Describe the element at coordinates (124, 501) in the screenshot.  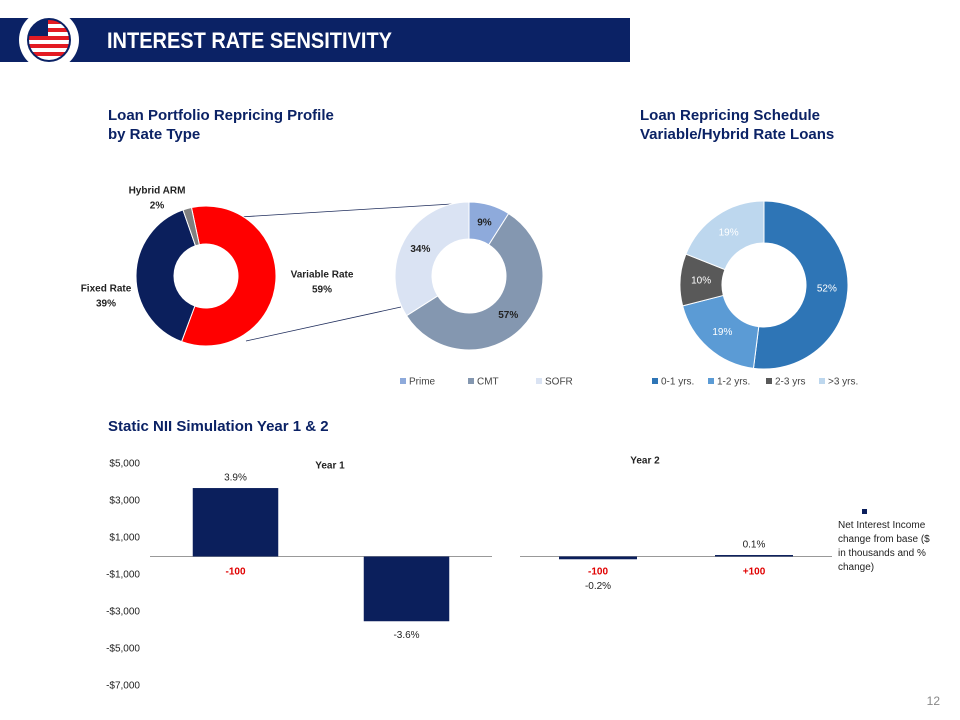
I see `y-tick-label: $3,000` at that location.